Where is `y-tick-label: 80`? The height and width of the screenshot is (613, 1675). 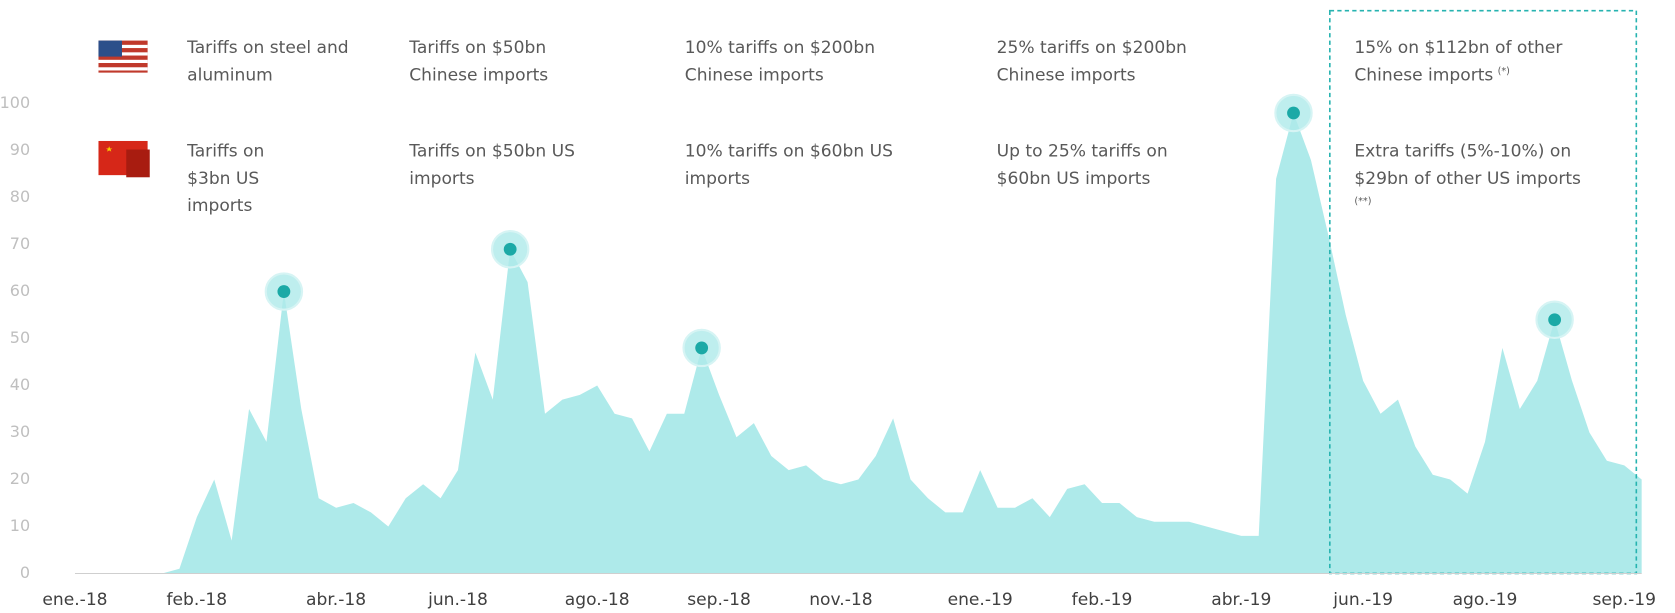 y-tick-label: 80 is located at coordinates (20, 196).